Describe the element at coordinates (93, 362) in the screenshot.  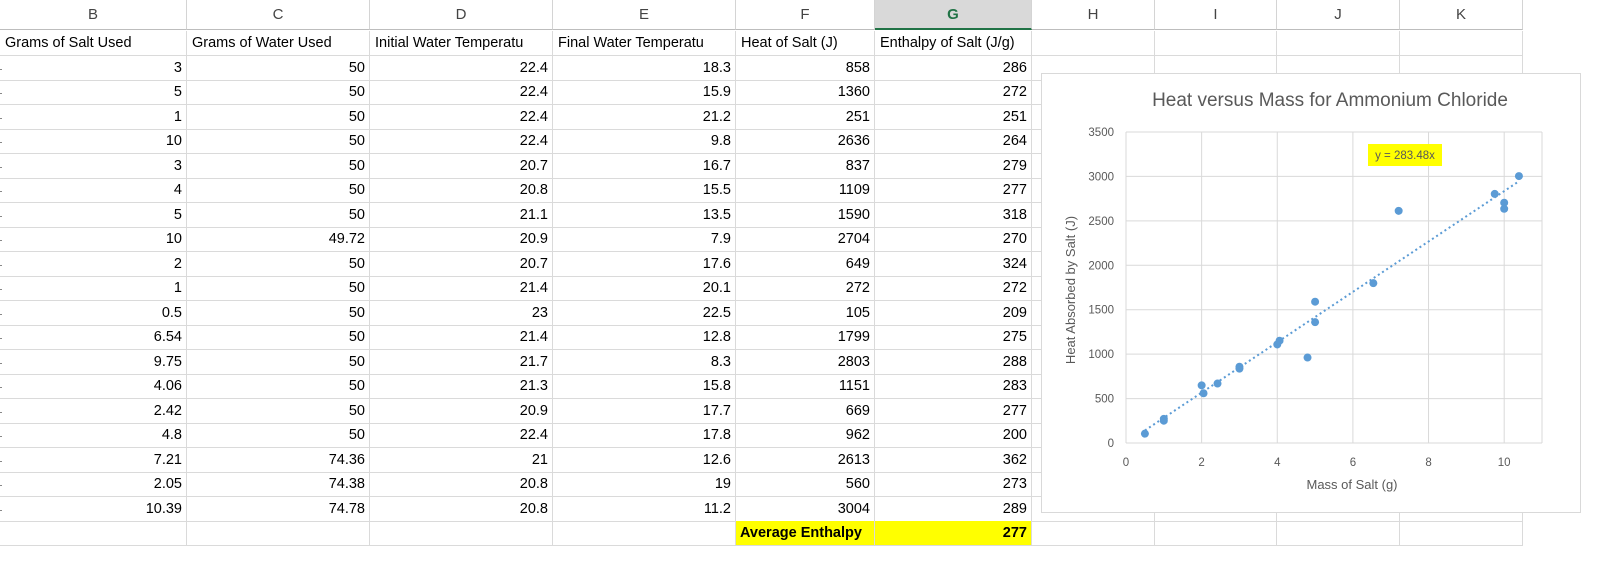
I see `table-cell: 9.75` at that location.